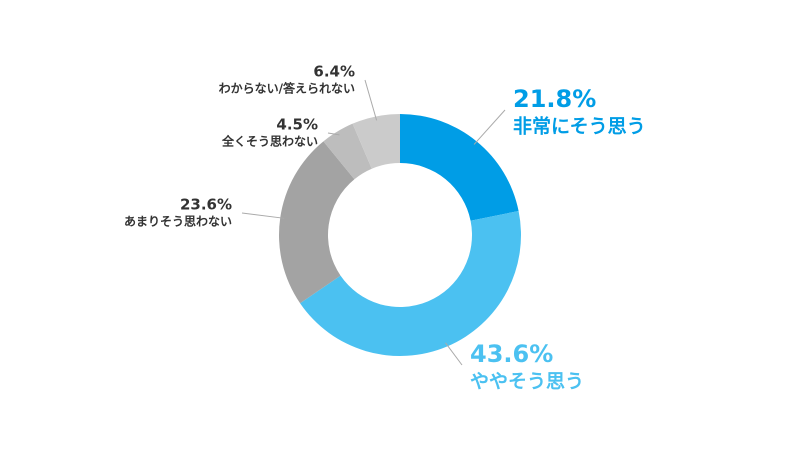  Describe the element at coordinates (297, 125) in the screenshot. I see `value-label: 4.5%` at that location.